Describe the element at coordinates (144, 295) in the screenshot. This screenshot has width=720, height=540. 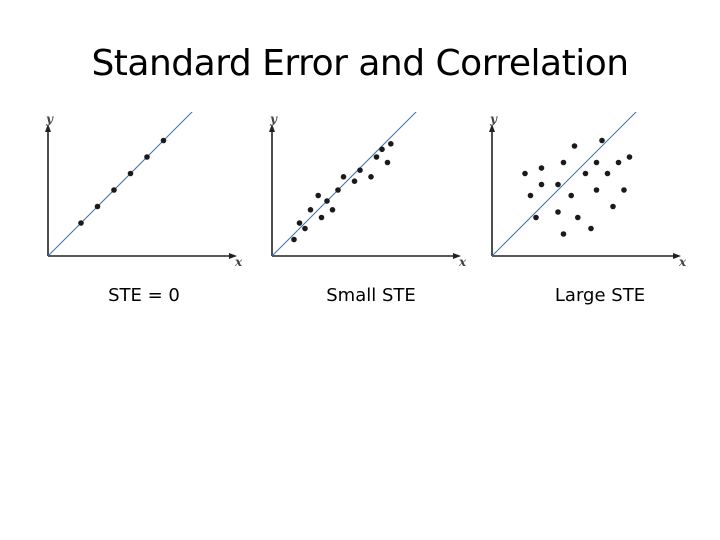
I see `caption-ste-zero: STE = 0` at that location.